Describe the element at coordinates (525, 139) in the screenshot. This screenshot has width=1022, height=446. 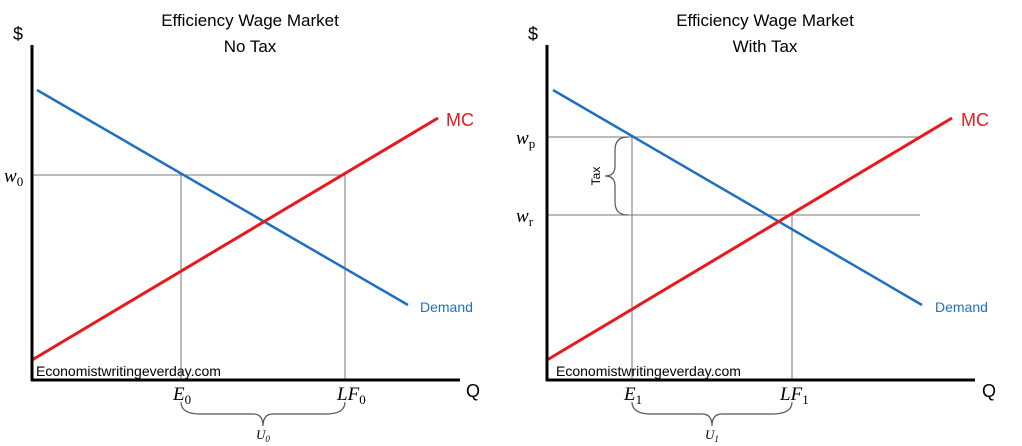
I see `wp-label: wp` at that location.